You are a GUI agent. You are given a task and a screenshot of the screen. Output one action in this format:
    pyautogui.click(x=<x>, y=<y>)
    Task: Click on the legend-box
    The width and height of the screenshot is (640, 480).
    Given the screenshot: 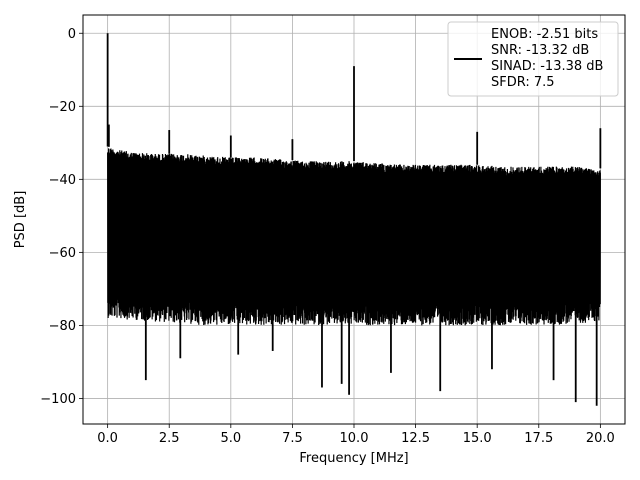 What is the action you would take?
    pyautogui.click(x=533, y=59)
    